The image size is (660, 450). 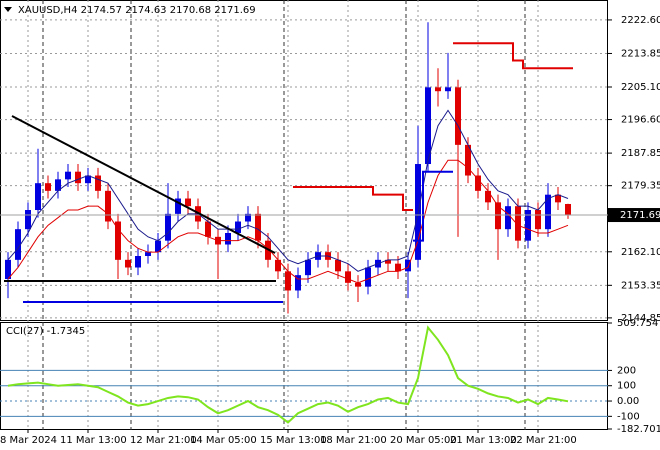 What do you see at coordinates (353, 440) in the screenshot?
I see `x-tick-label: 18 Mar 21:00` at bounding box center [353, 440].